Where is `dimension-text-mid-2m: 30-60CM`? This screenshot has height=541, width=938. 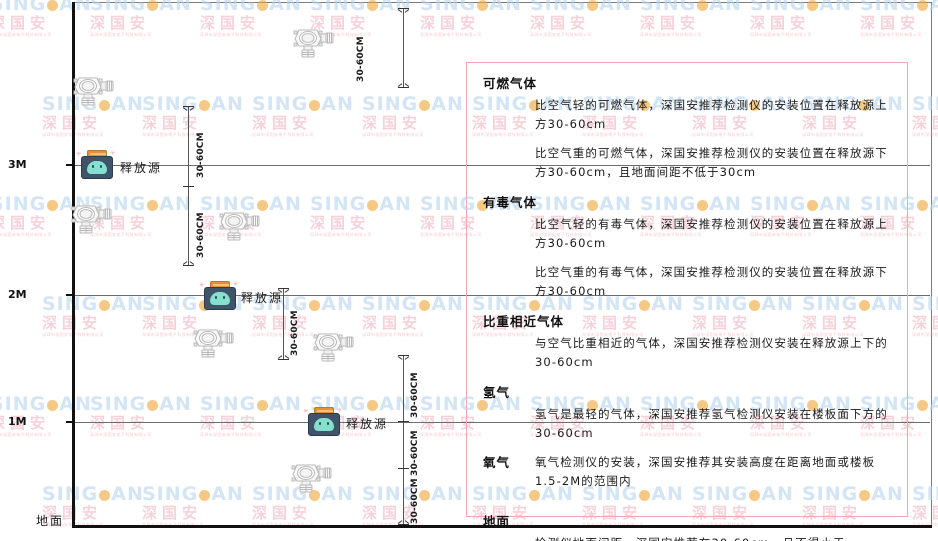
dimension-text-mid-2m: 30-60CM is located at coordinates (295, 333).